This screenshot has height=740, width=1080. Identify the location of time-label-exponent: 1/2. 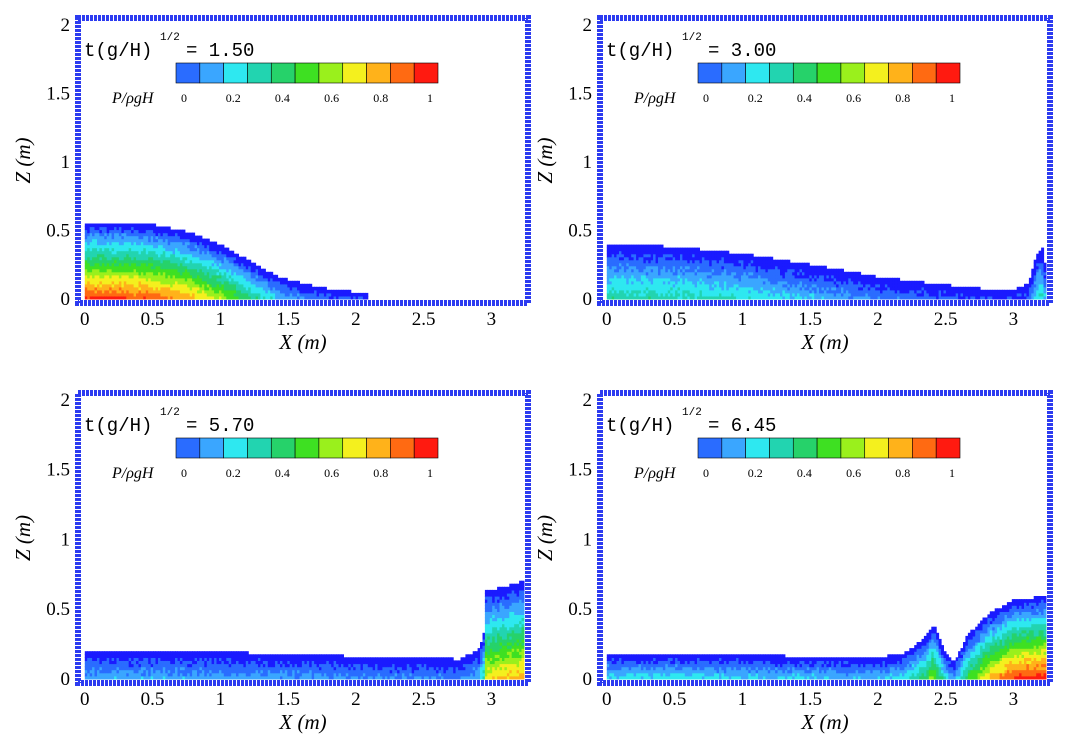
(692, 38).